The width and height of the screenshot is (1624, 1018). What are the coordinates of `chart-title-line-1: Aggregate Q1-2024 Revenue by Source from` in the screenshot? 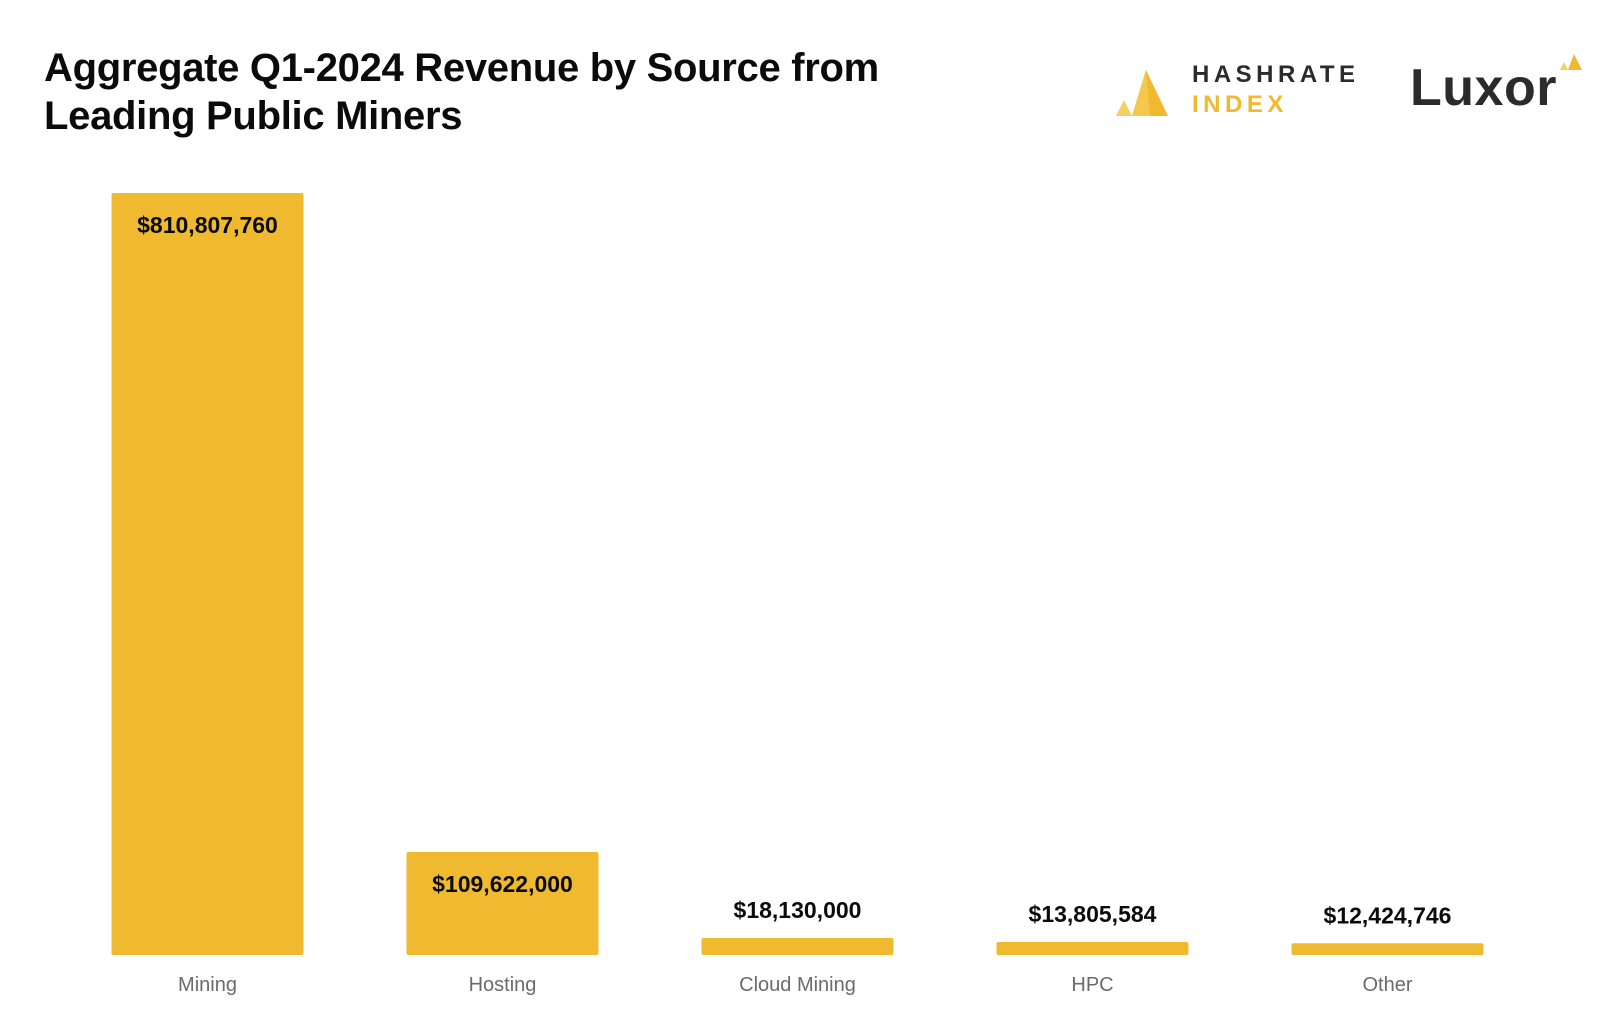 It's located at (461, 68).